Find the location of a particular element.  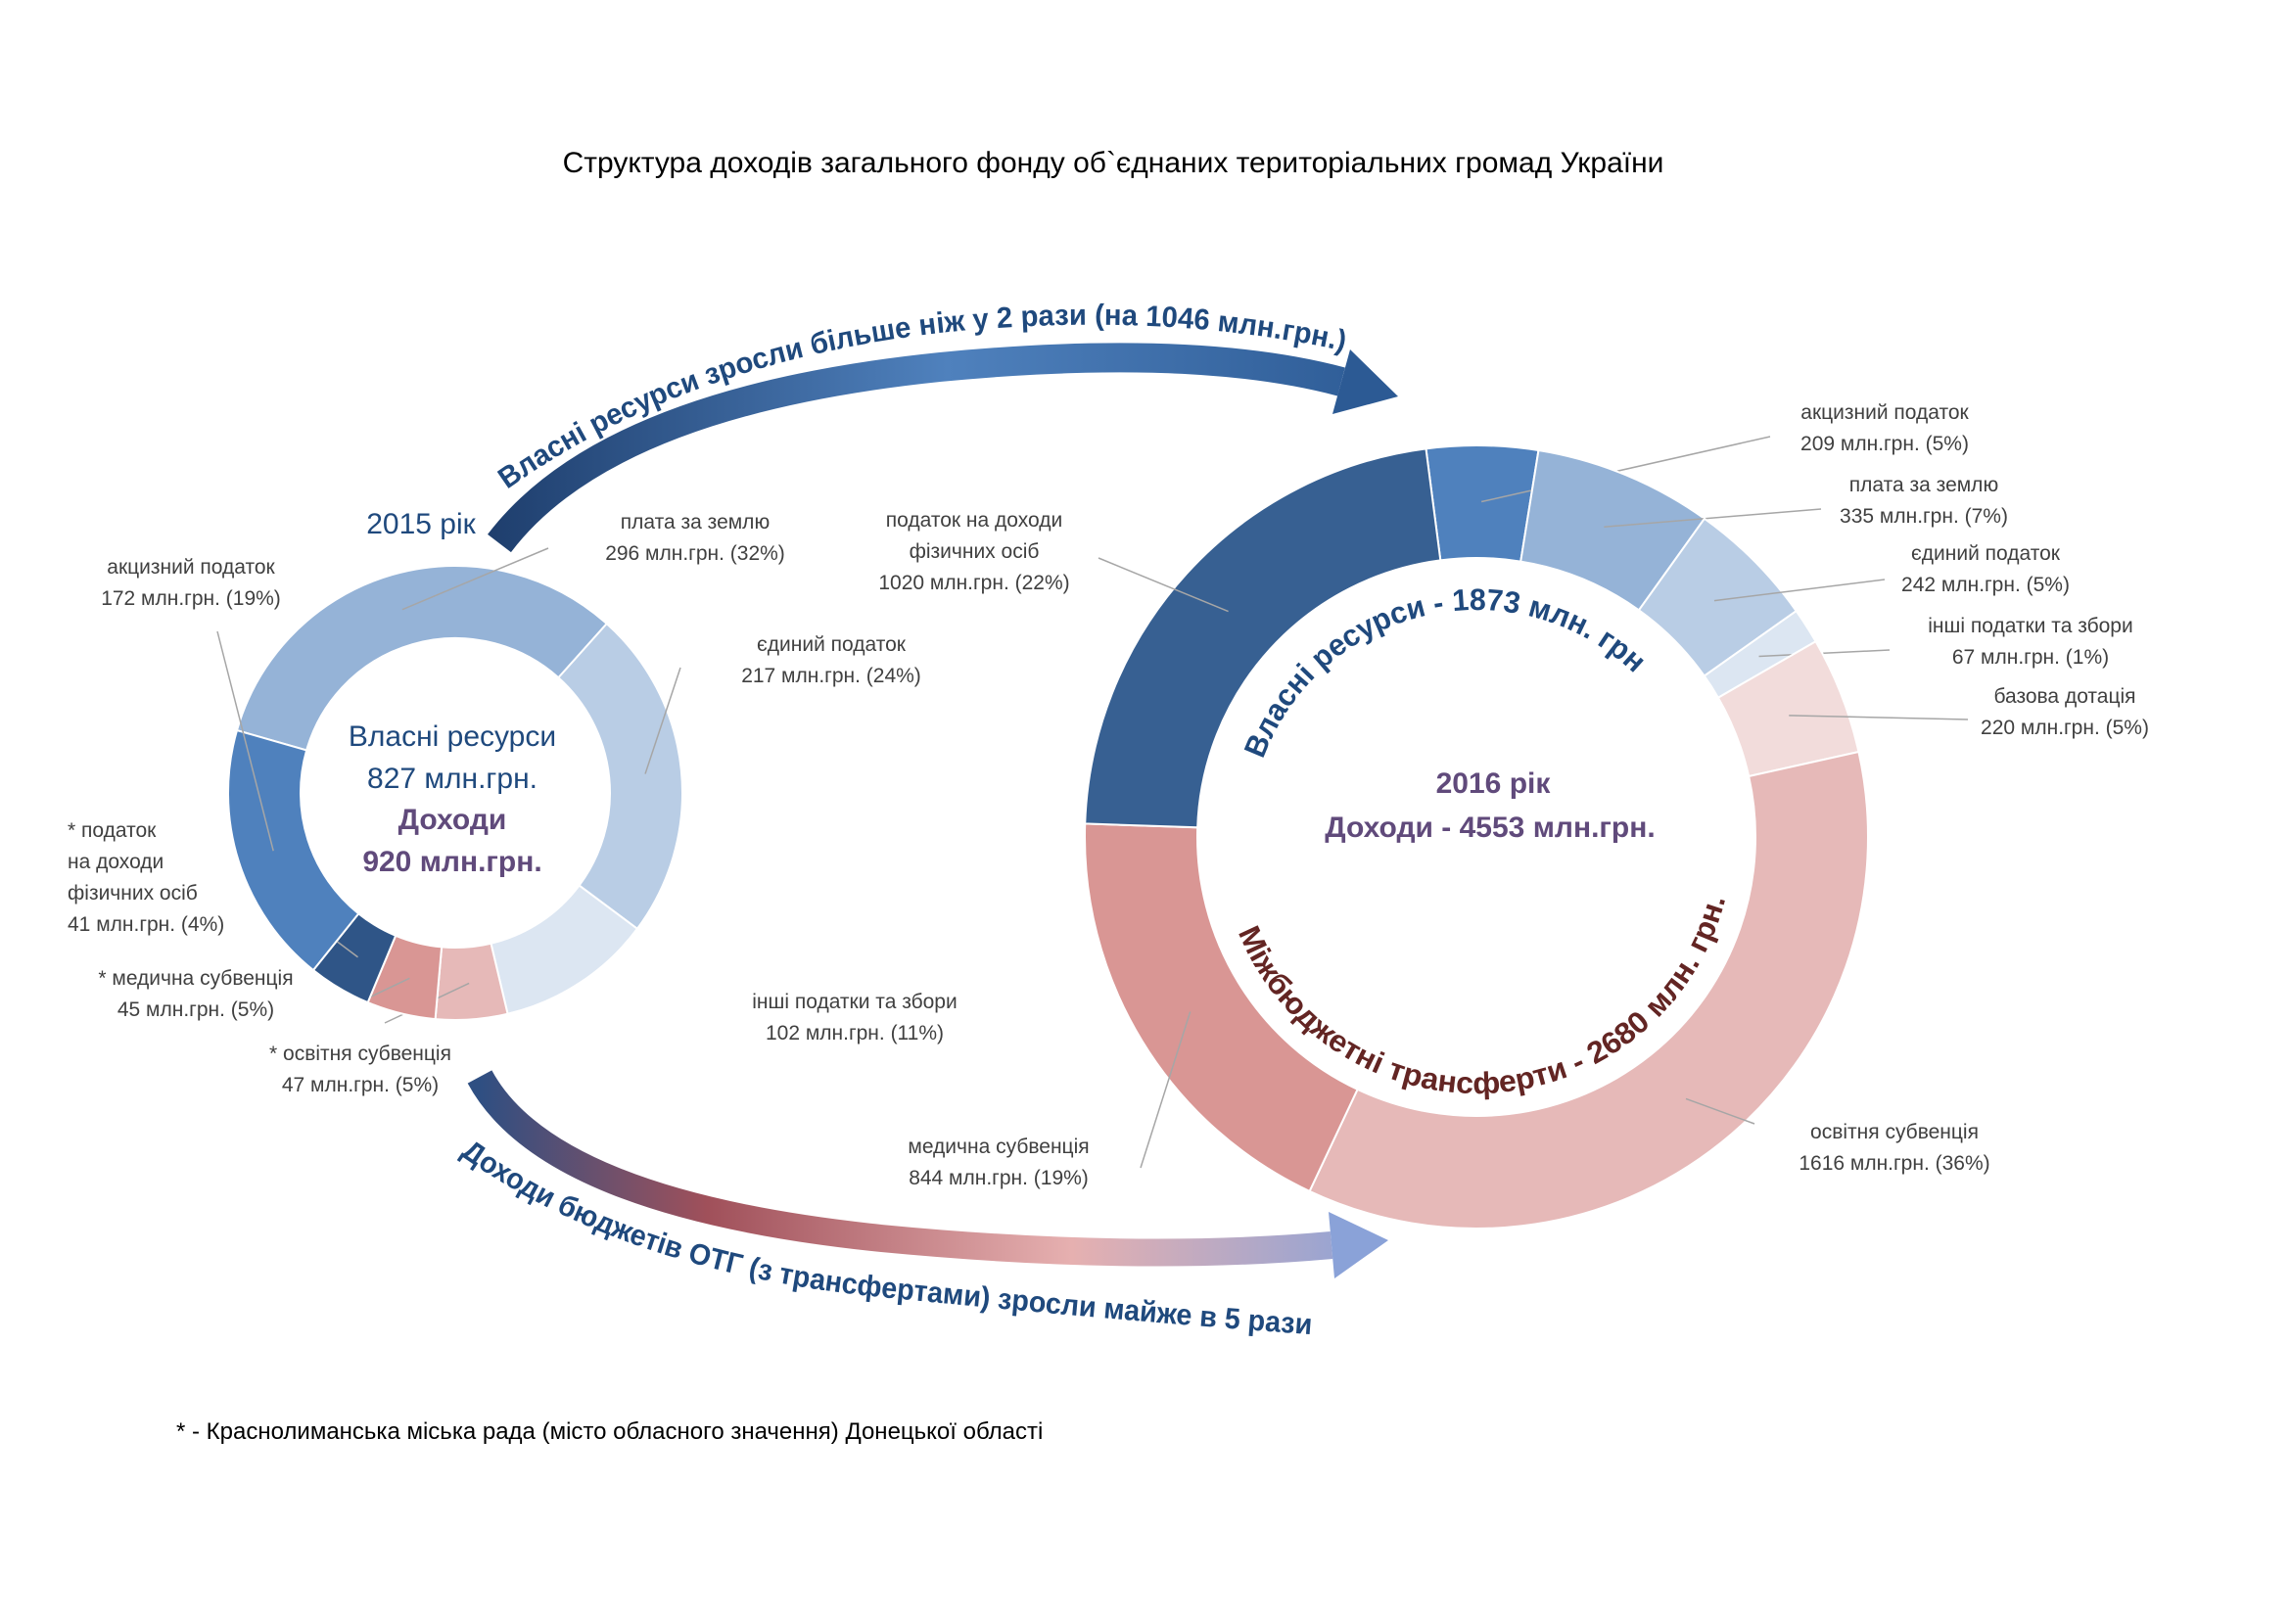

value-label: 41 млн.грн. (4%) is located at coordinates (146, 924).